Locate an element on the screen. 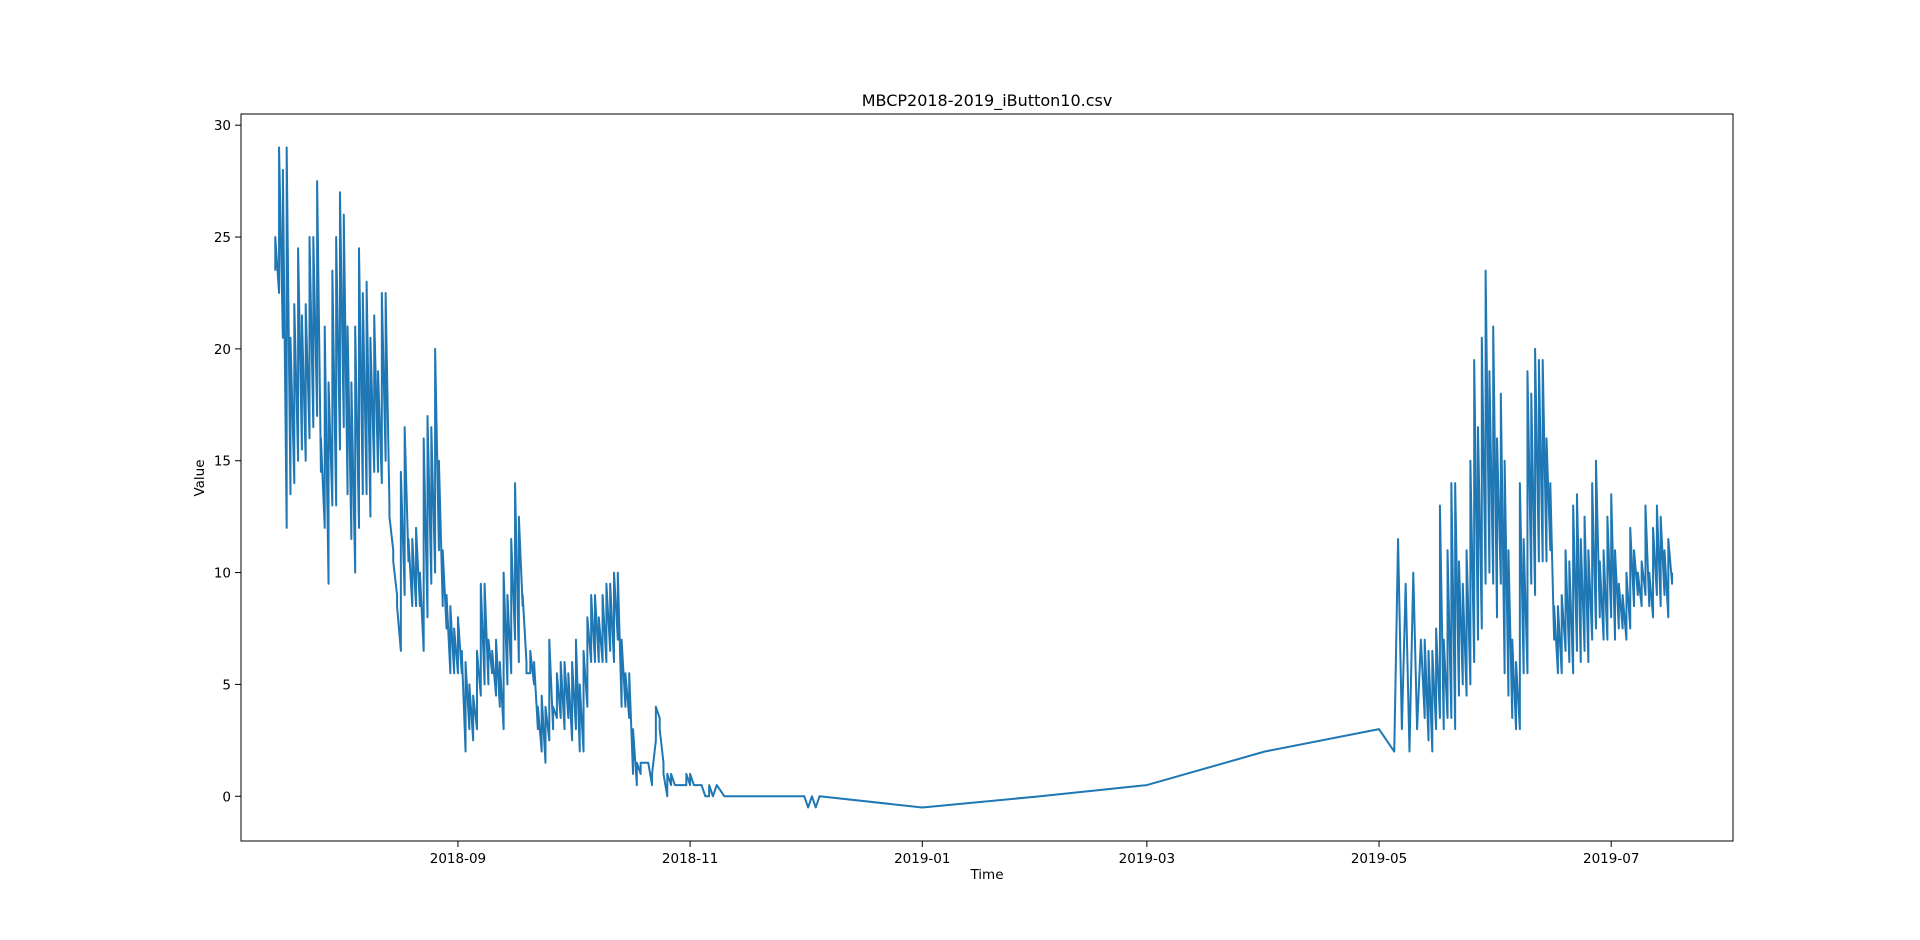 The height and width of the screenshot is (940, 1920). y-axis: 0 5 10 15 20 25 30 is located at coordinates (227, 461).